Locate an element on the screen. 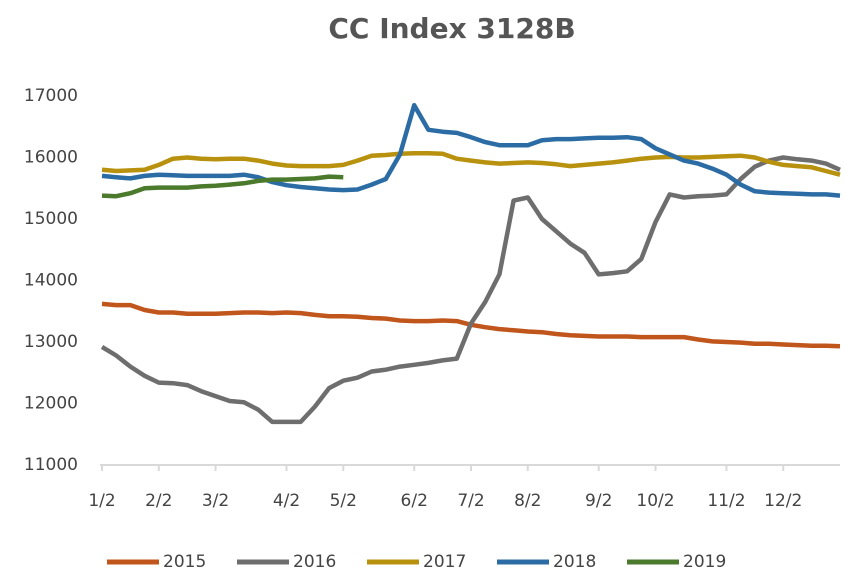 This screenshot has width=844, height=575. x-tick-label: 3/2 is located at coordinates (215, 501).